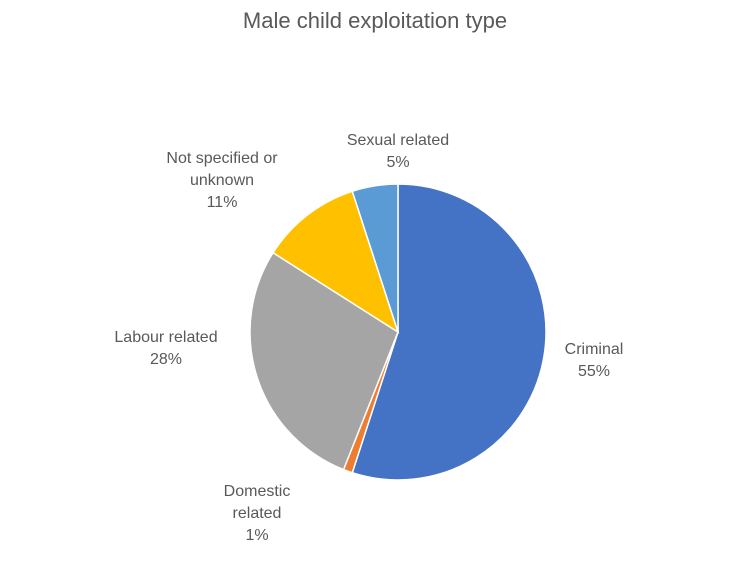 The image size is (750, 563). Describe the element at coordinates (449, 332) in the screenshot. I see `pie-slice-criminal` at that location.